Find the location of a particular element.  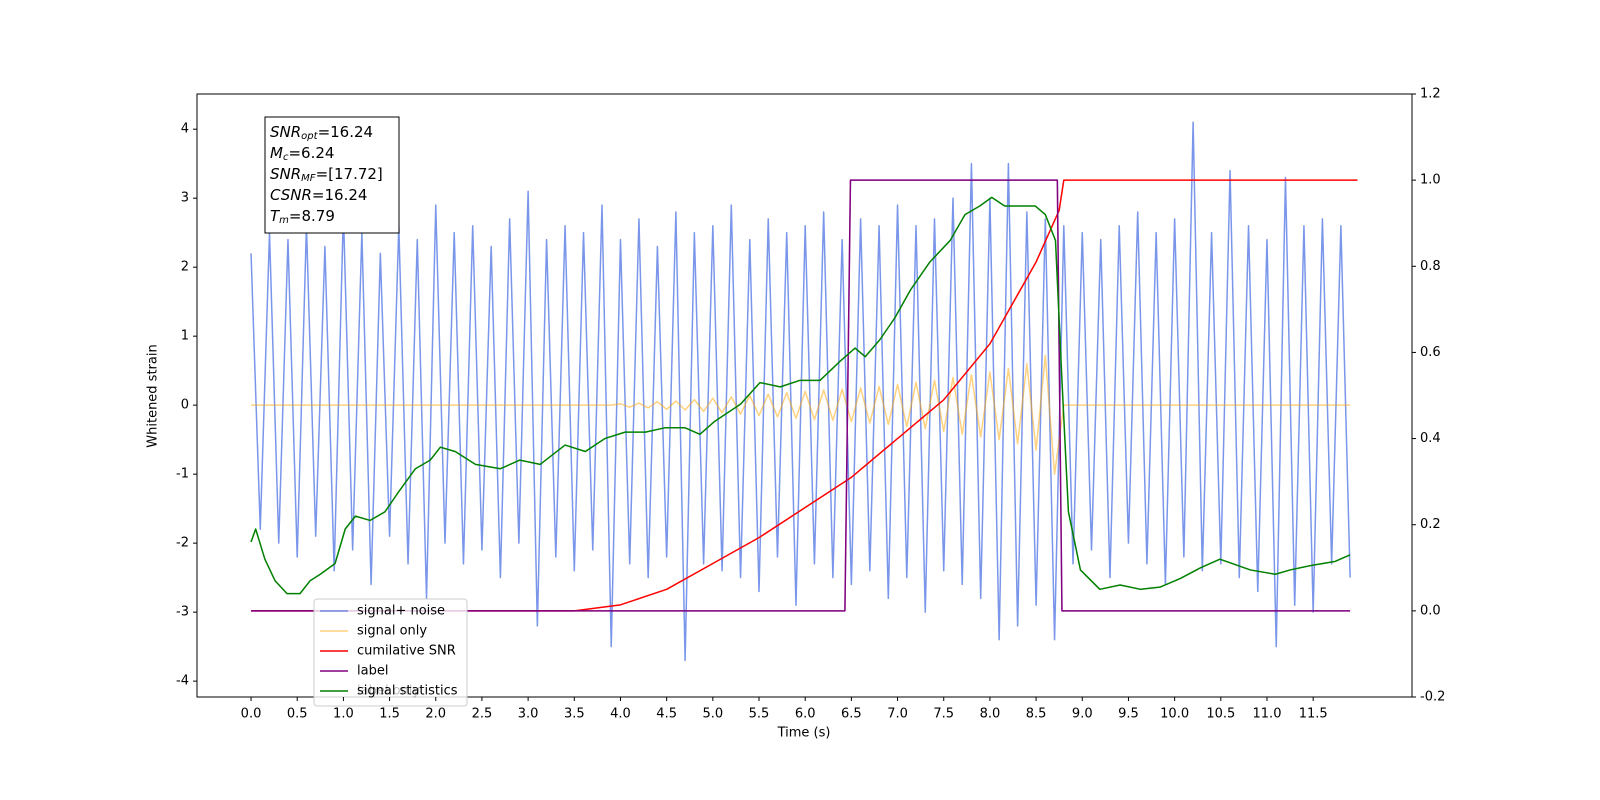

y2-tick-label: 0.0 is located at coordinates (1430, 610).